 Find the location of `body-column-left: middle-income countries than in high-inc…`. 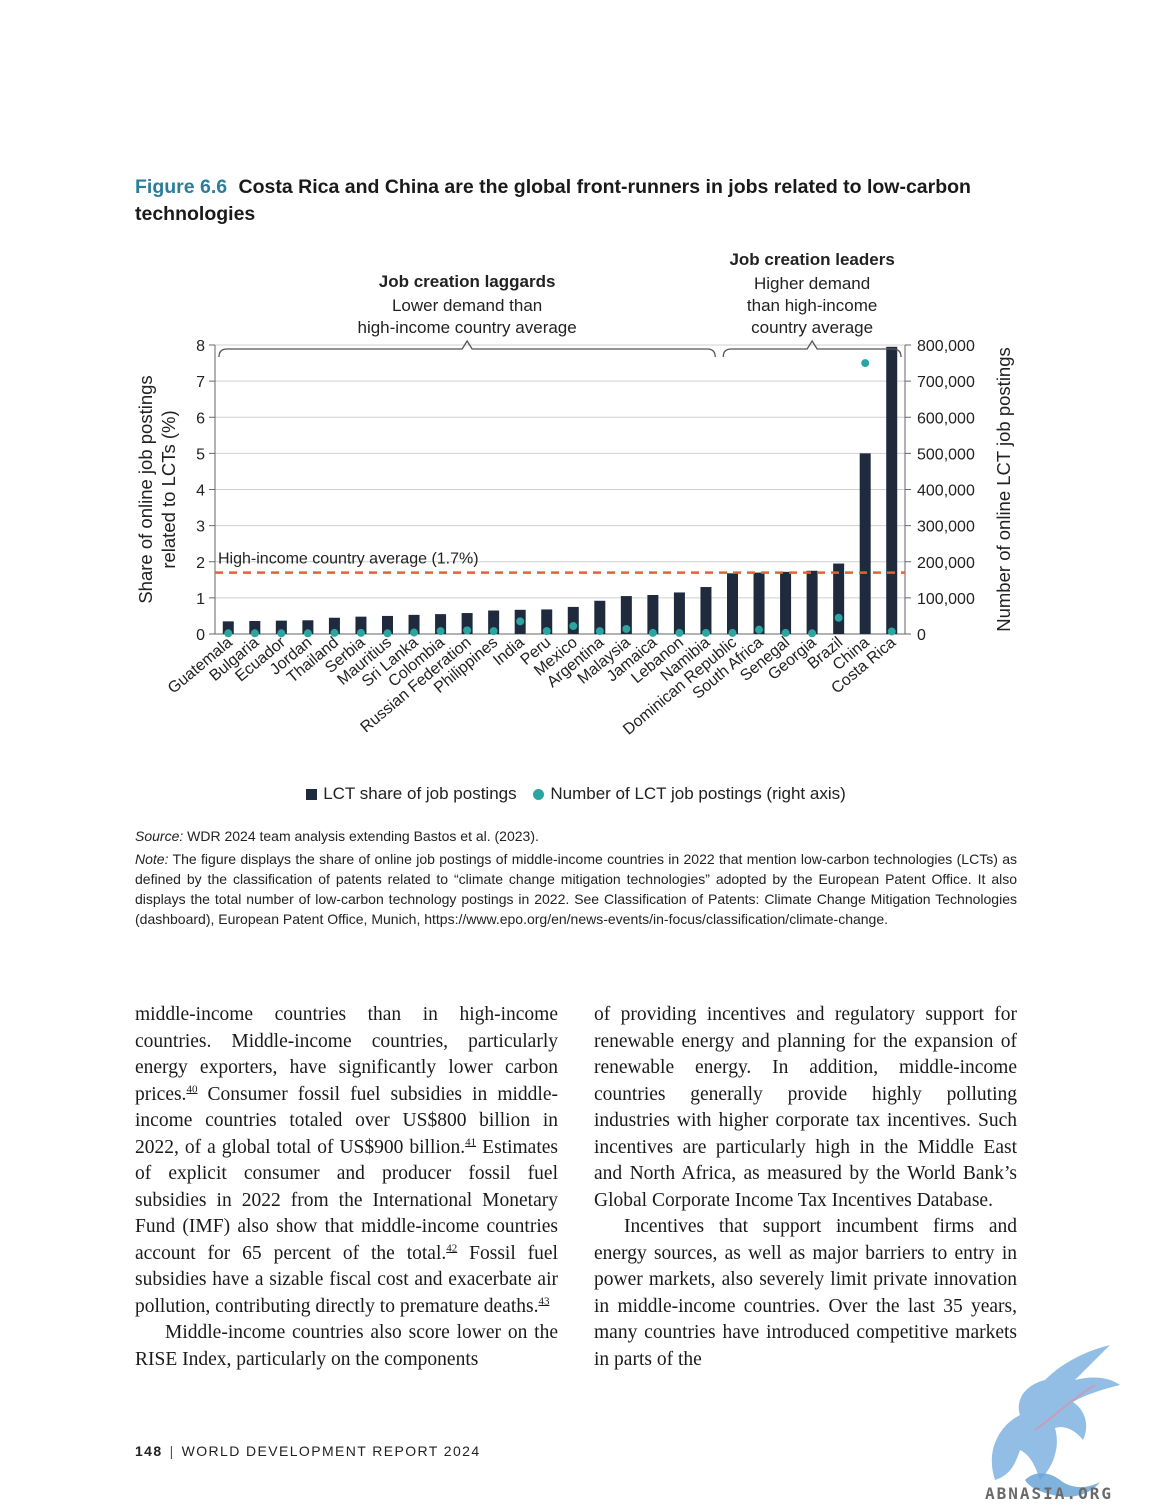

body-column-left: middle-income countries than in high-inc… is located at coordinates (346, 1187).